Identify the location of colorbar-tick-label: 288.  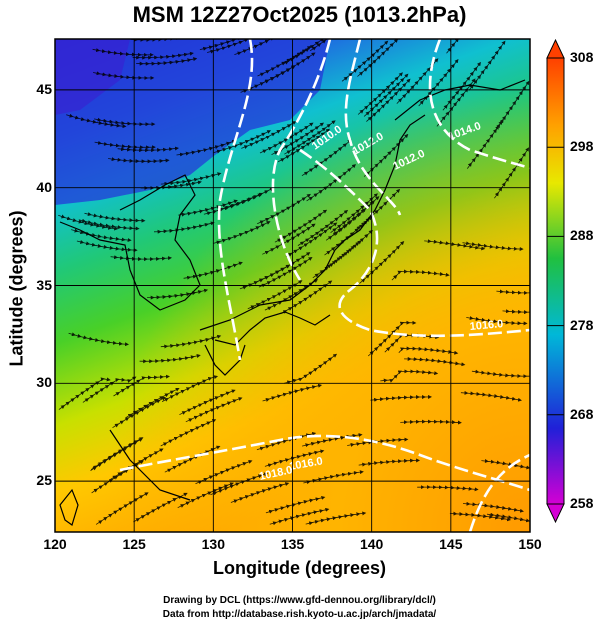
(582, 235).